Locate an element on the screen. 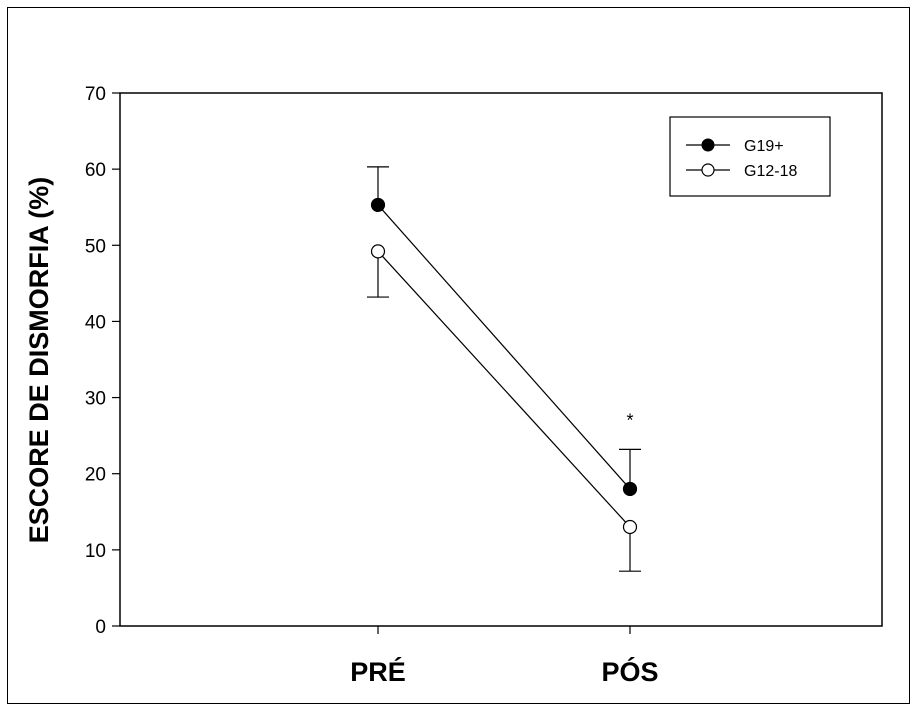 The image size is (919, 711). y-tick-label: 10 is located at coordinates (95, 551).